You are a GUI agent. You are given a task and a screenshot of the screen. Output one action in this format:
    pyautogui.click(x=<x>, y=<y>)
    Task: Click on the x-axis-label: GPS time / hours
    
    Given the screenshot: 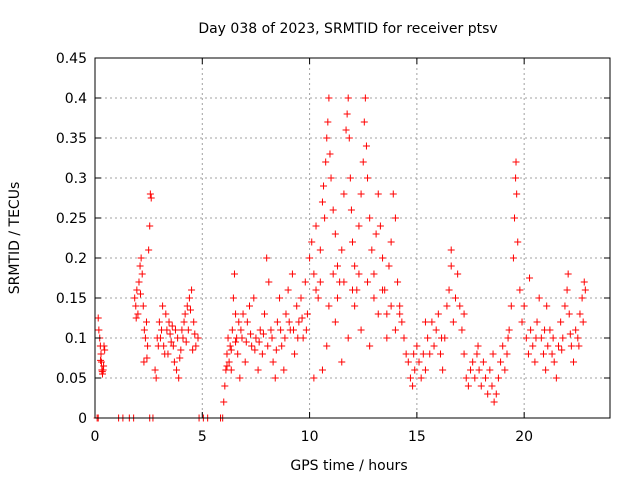 What is the action you would take?
    pyautogui.click(x=348, y=466)
    